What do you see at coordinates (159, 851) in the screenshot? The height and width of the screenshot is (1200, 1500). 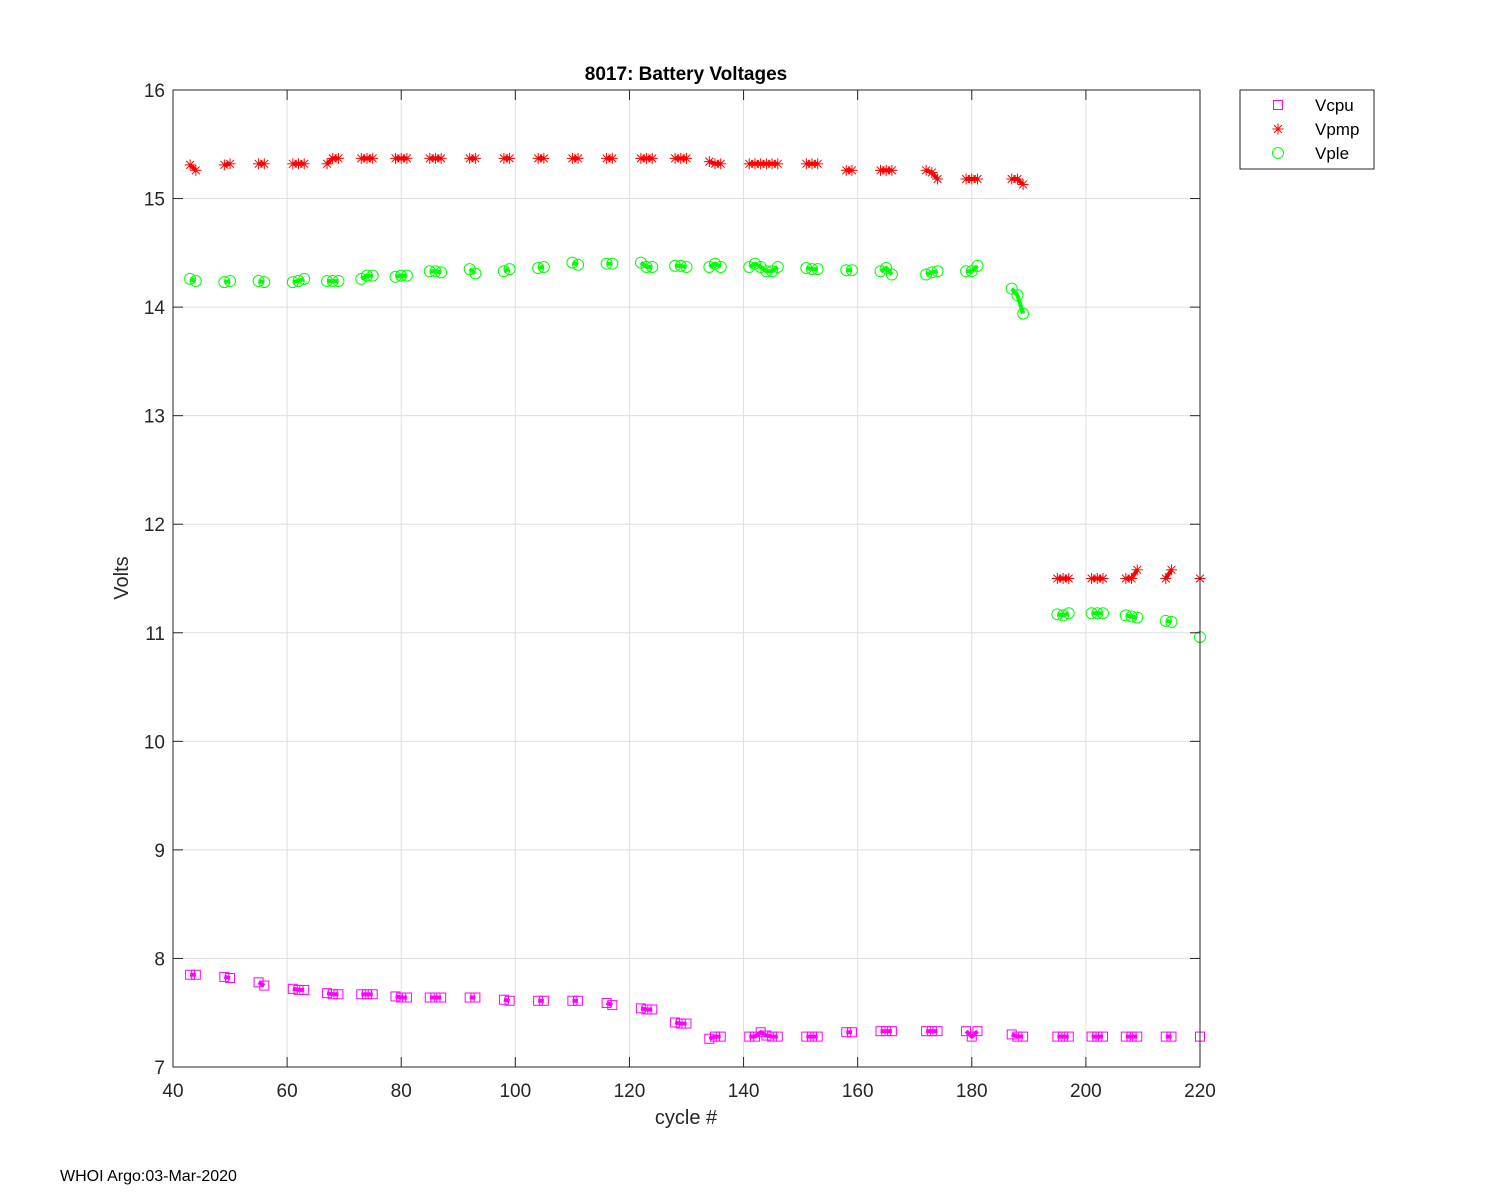 I see `y-tick-label: 9` at bounding box center [159, 851].